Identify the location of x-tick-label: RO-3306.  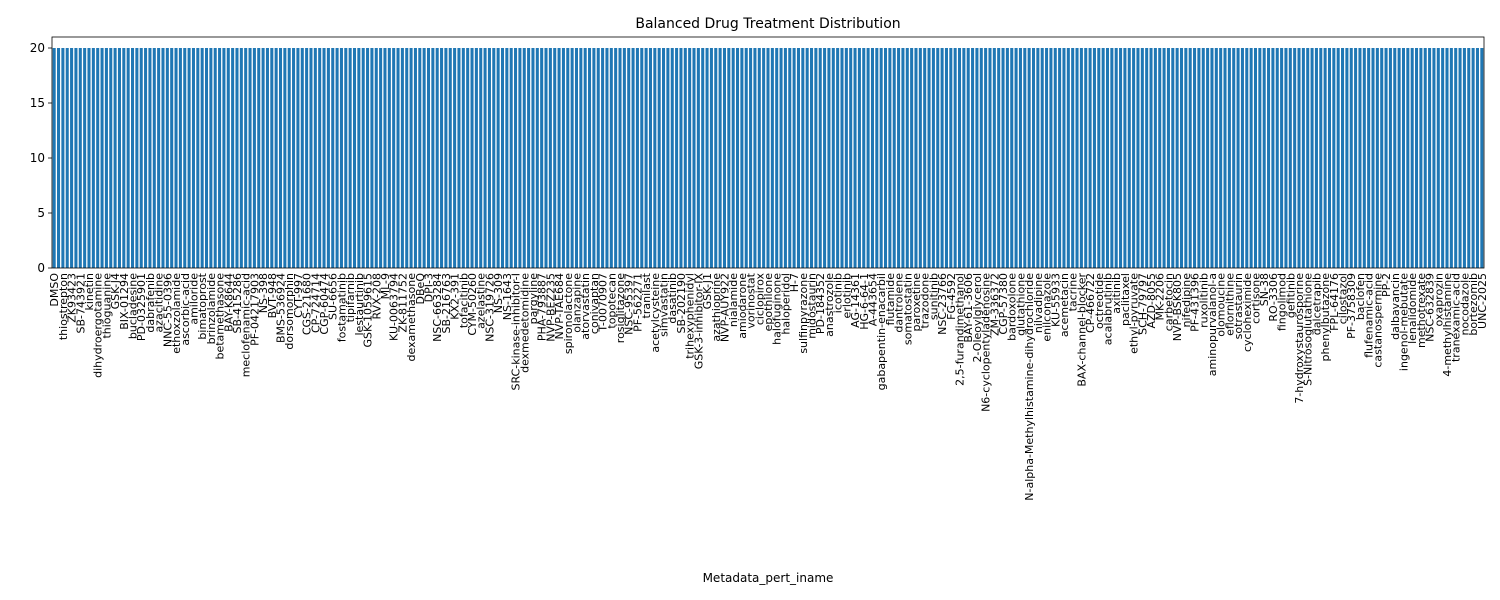
(1273, 297).